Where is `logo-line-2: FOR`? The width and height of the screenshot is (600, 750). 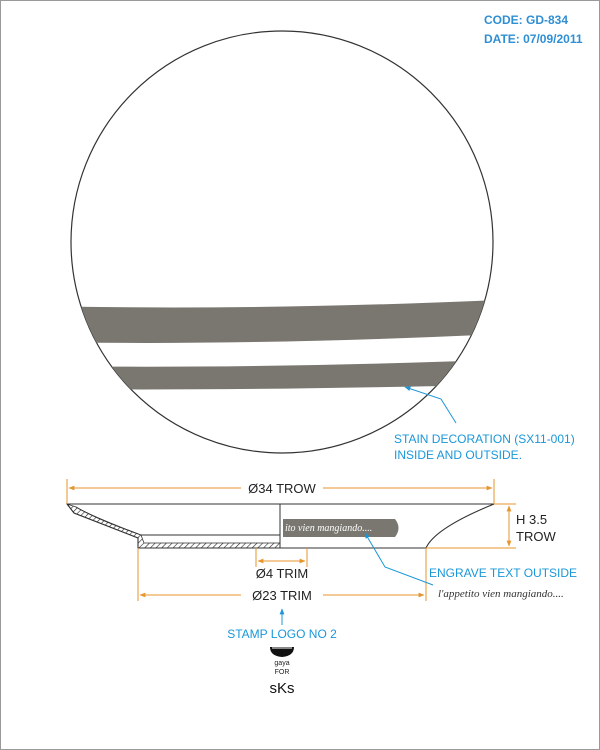
logo-line-2: FOR is located at coordinates (282, 672).